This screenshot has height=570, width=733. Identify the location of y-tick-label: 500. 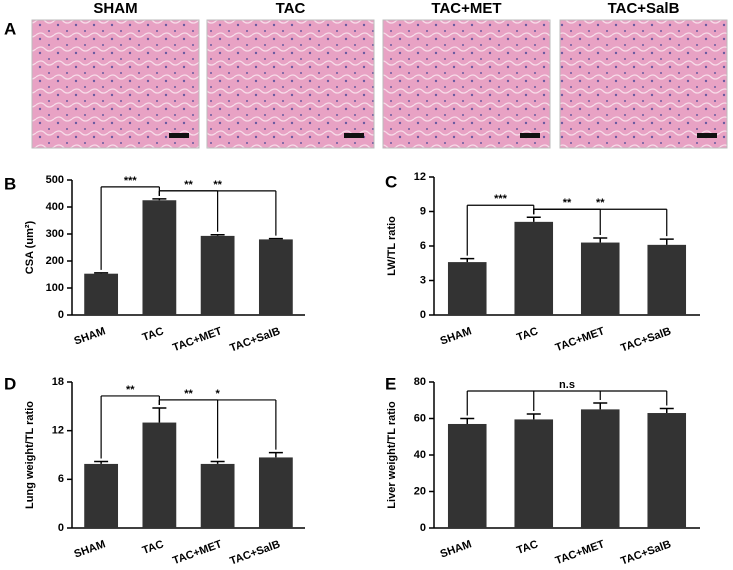
(55, 180).